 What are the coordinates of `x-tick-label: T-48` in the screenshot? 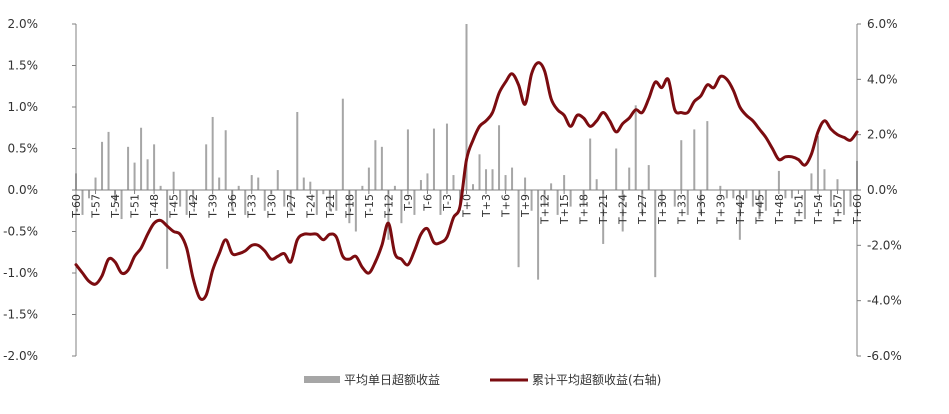 It's located at (154, 206).